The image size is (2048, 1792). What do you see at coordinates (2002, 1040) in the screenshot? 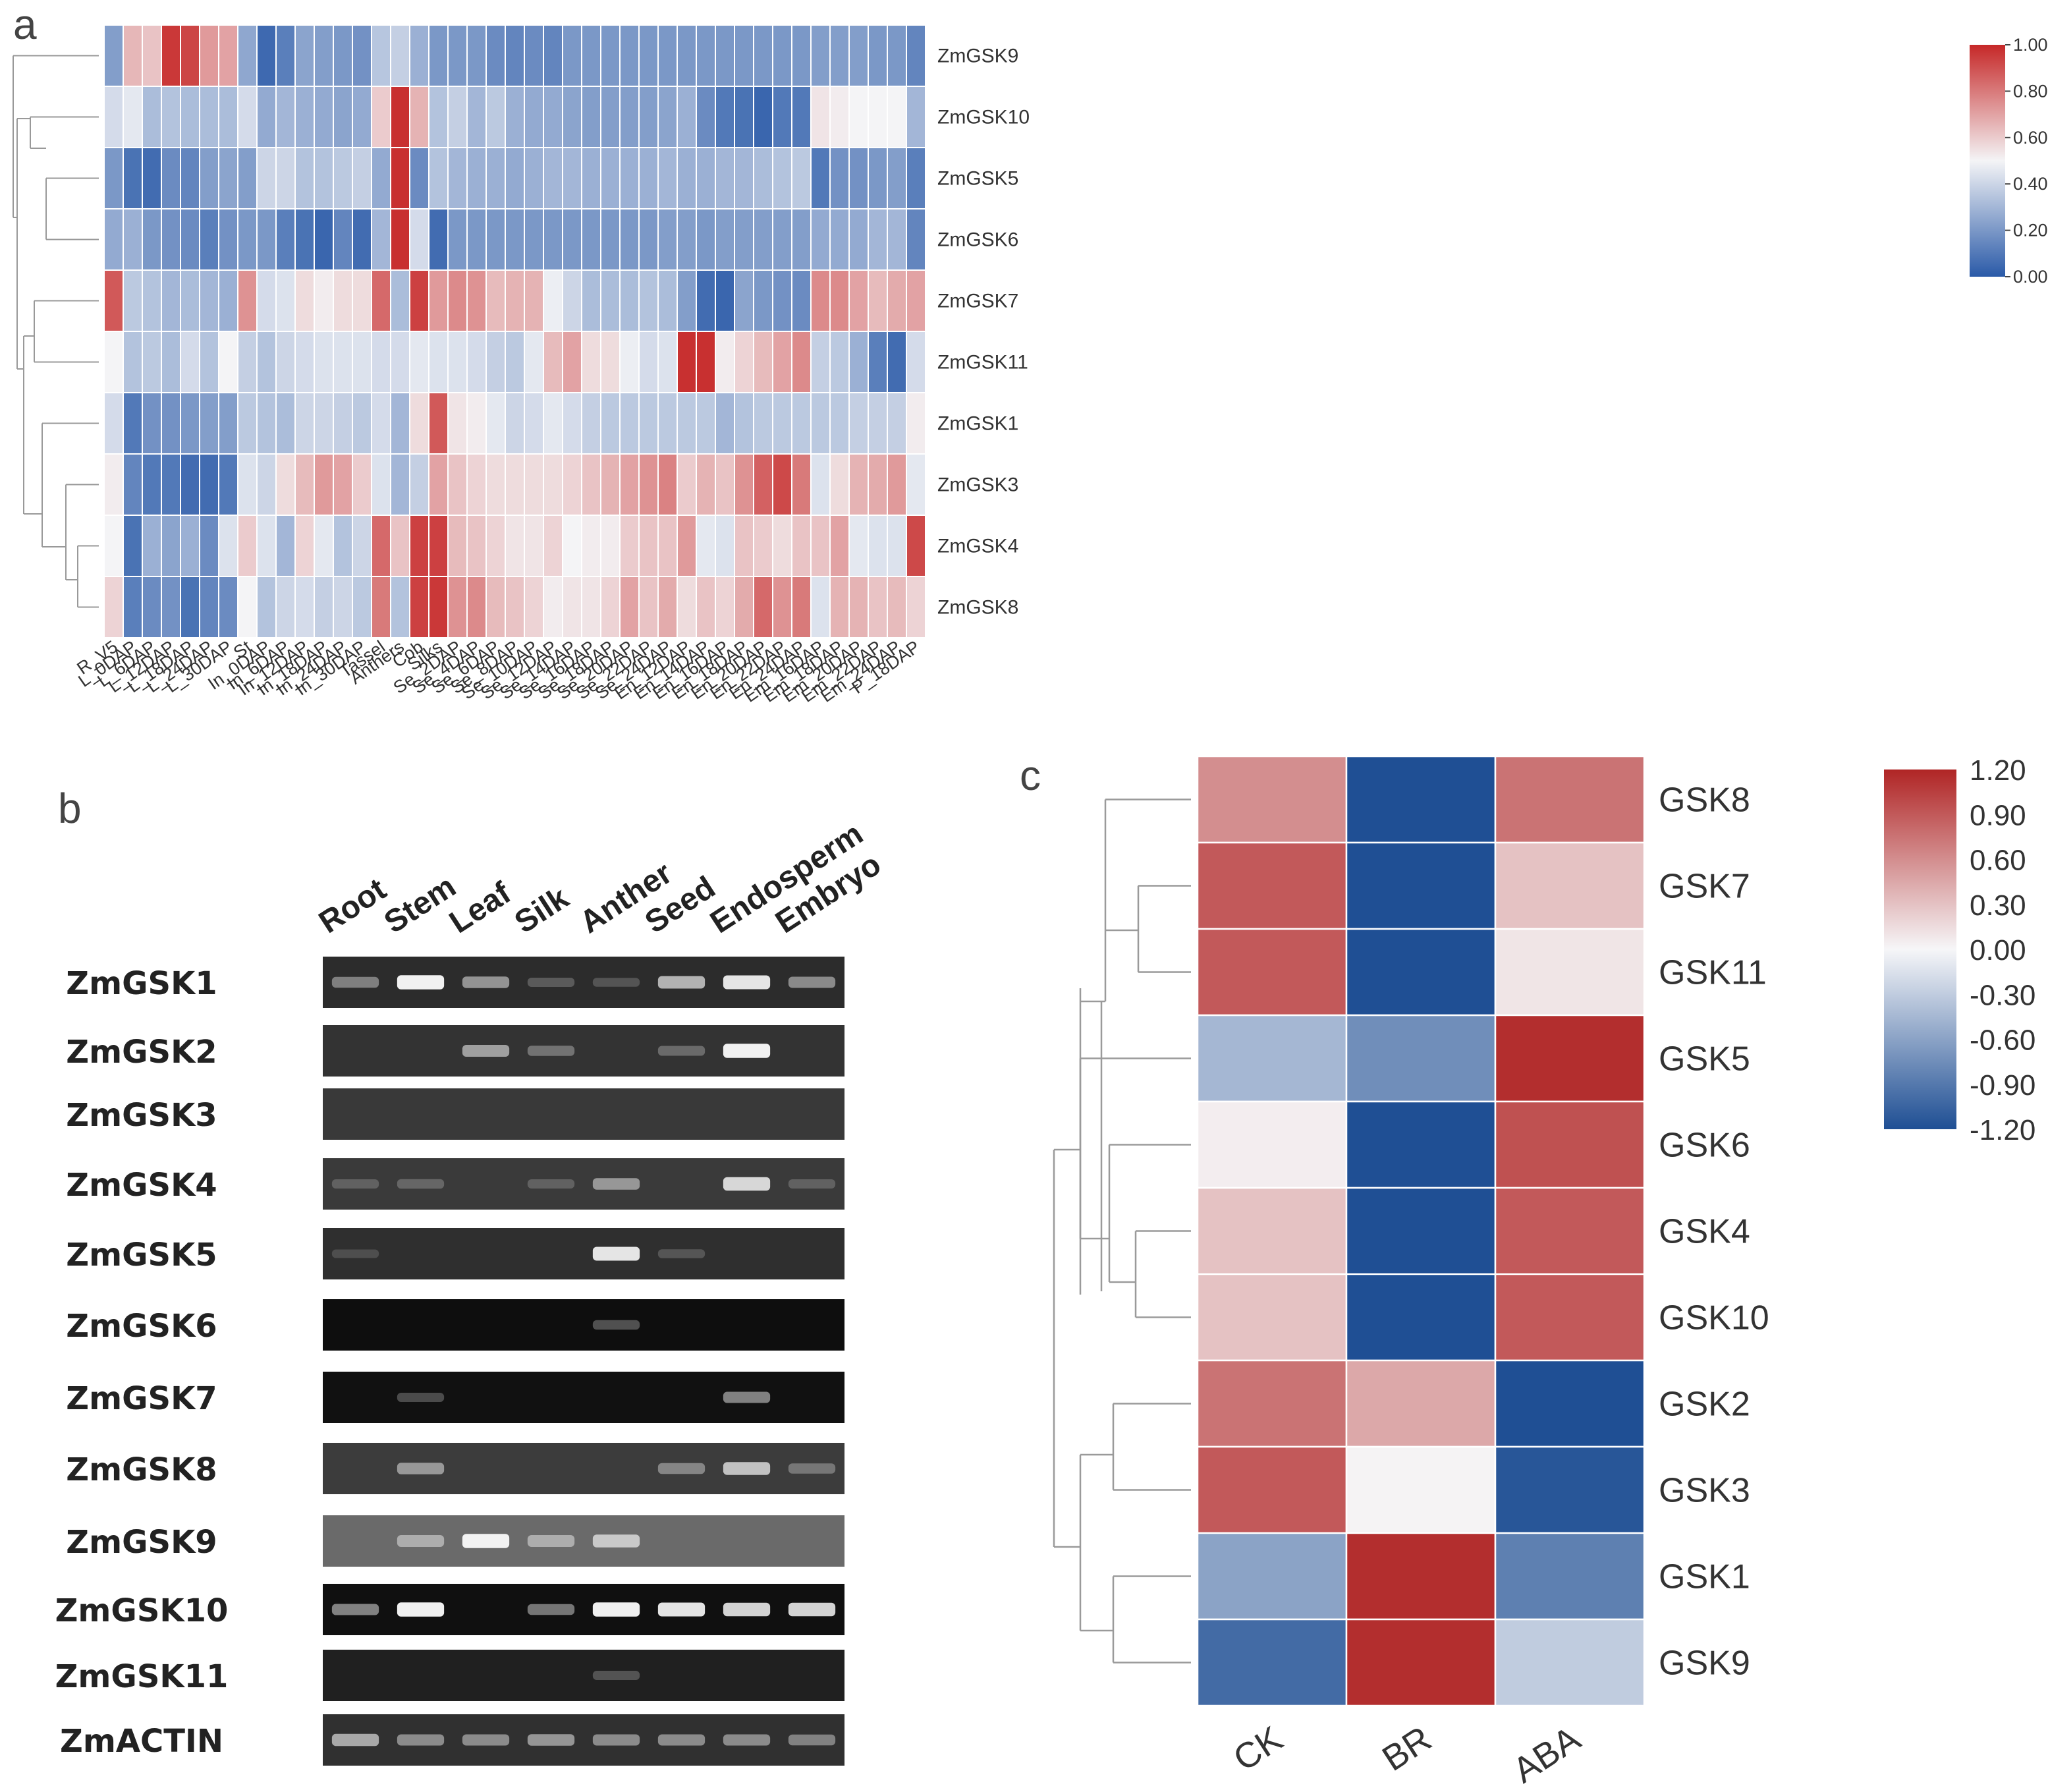
I see `colorbar-c-tick-label: -0.60` at bounding box center [2002, 1040].